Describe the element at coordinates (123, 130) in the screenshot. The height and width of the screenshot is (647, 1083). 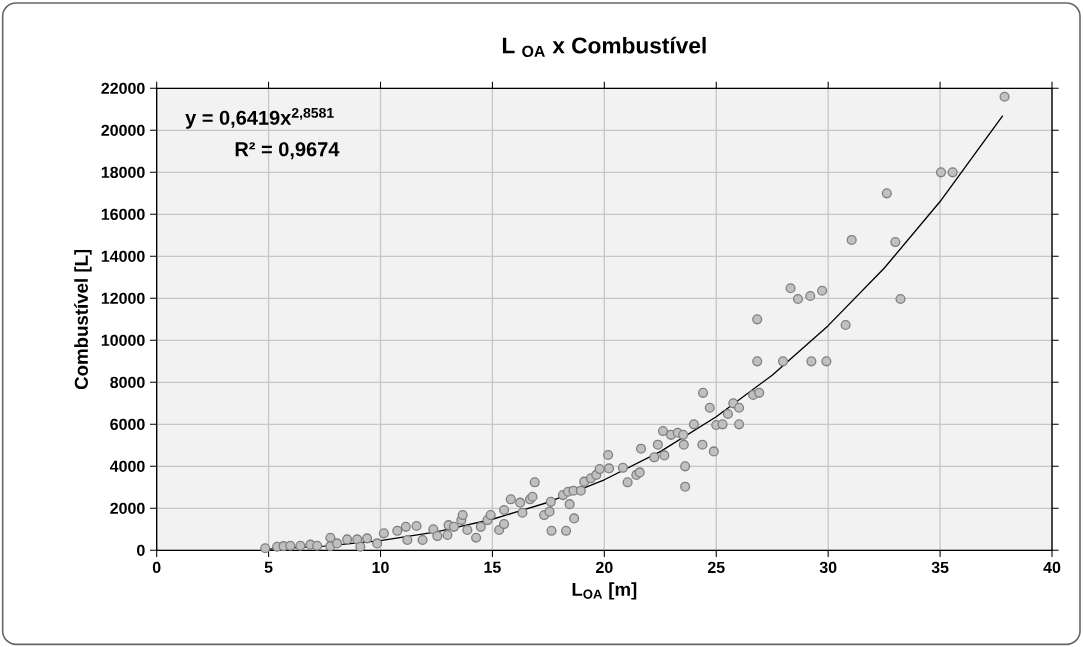
I see `y-tick-label: 20000` at that location.